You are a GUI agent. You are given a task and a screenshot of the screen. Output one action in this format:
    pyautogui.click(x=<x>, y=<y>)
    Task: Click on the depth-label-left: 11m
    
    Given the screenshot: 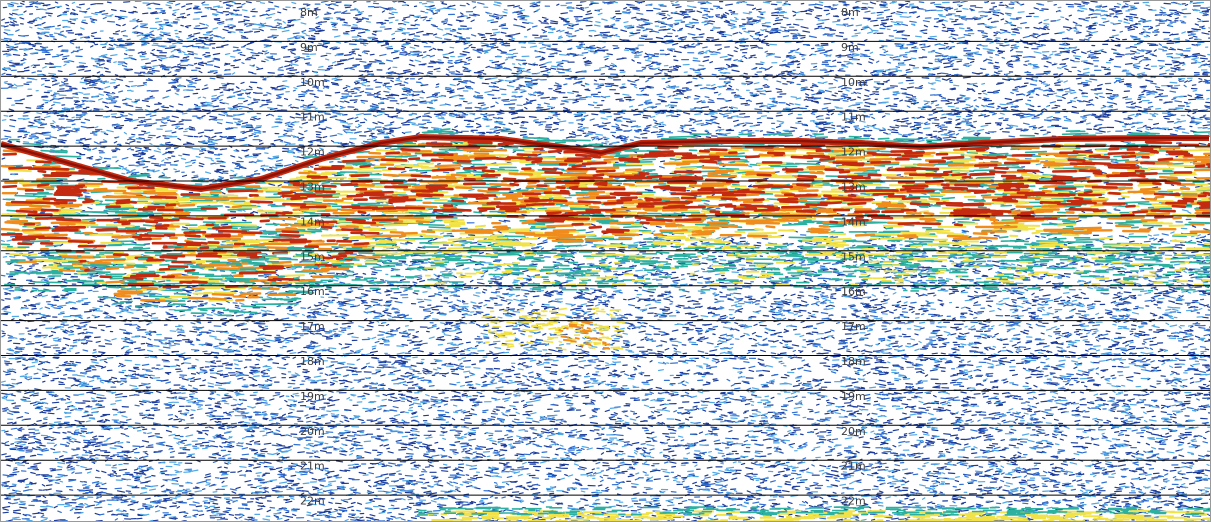 What is the action you would take?
    pyautogui.click(x=312, y=117)
    